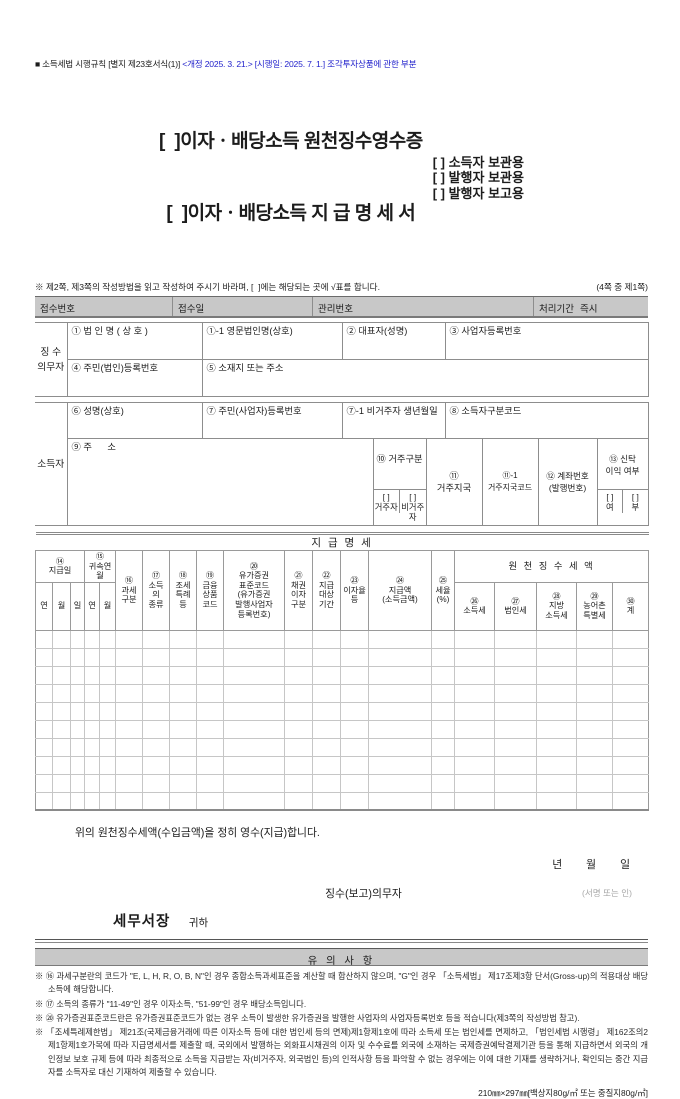  What do you see at coordinates (622, 287) in the screenshot?
I see `page-indicator: (4쪽 중 제1쪽)` at bounding box center [622, 287].